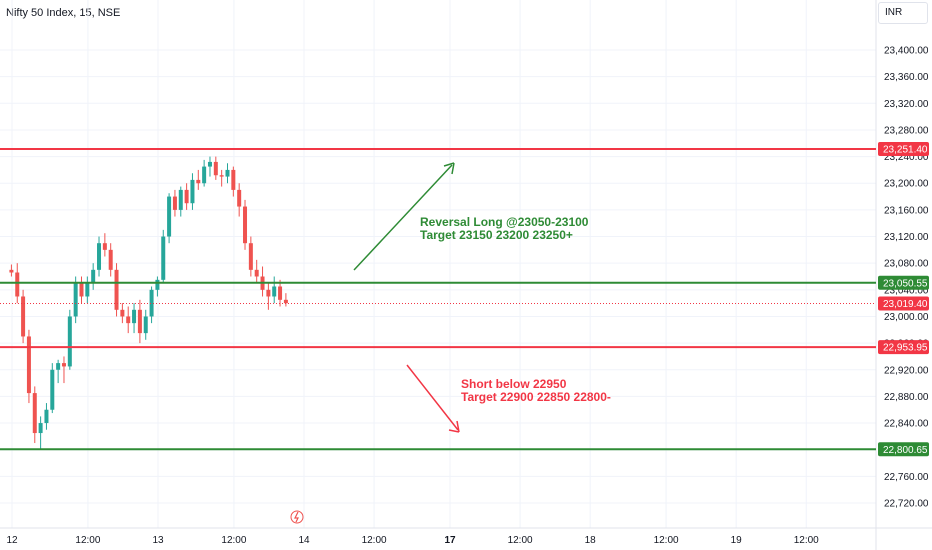  What do you see at coordinates (906, 477) in the screenshot?
I see `price-tick-label: 22,760.00` at bounding box center [906, 477].